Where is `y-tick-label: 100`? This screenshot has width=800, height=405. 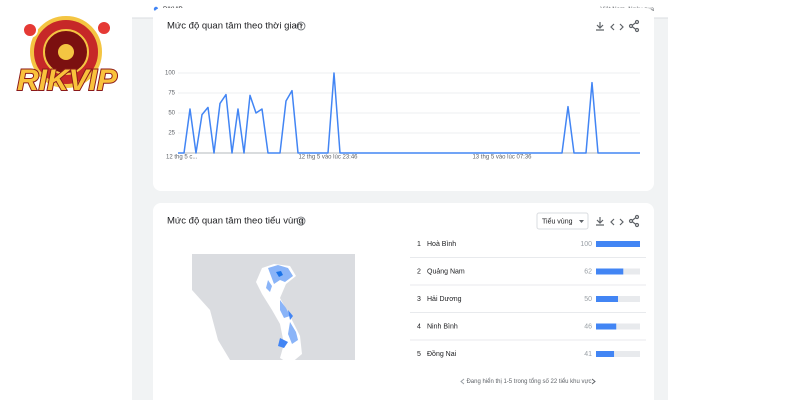 y-tick-label: 100 is located at coordinates (170, 74).